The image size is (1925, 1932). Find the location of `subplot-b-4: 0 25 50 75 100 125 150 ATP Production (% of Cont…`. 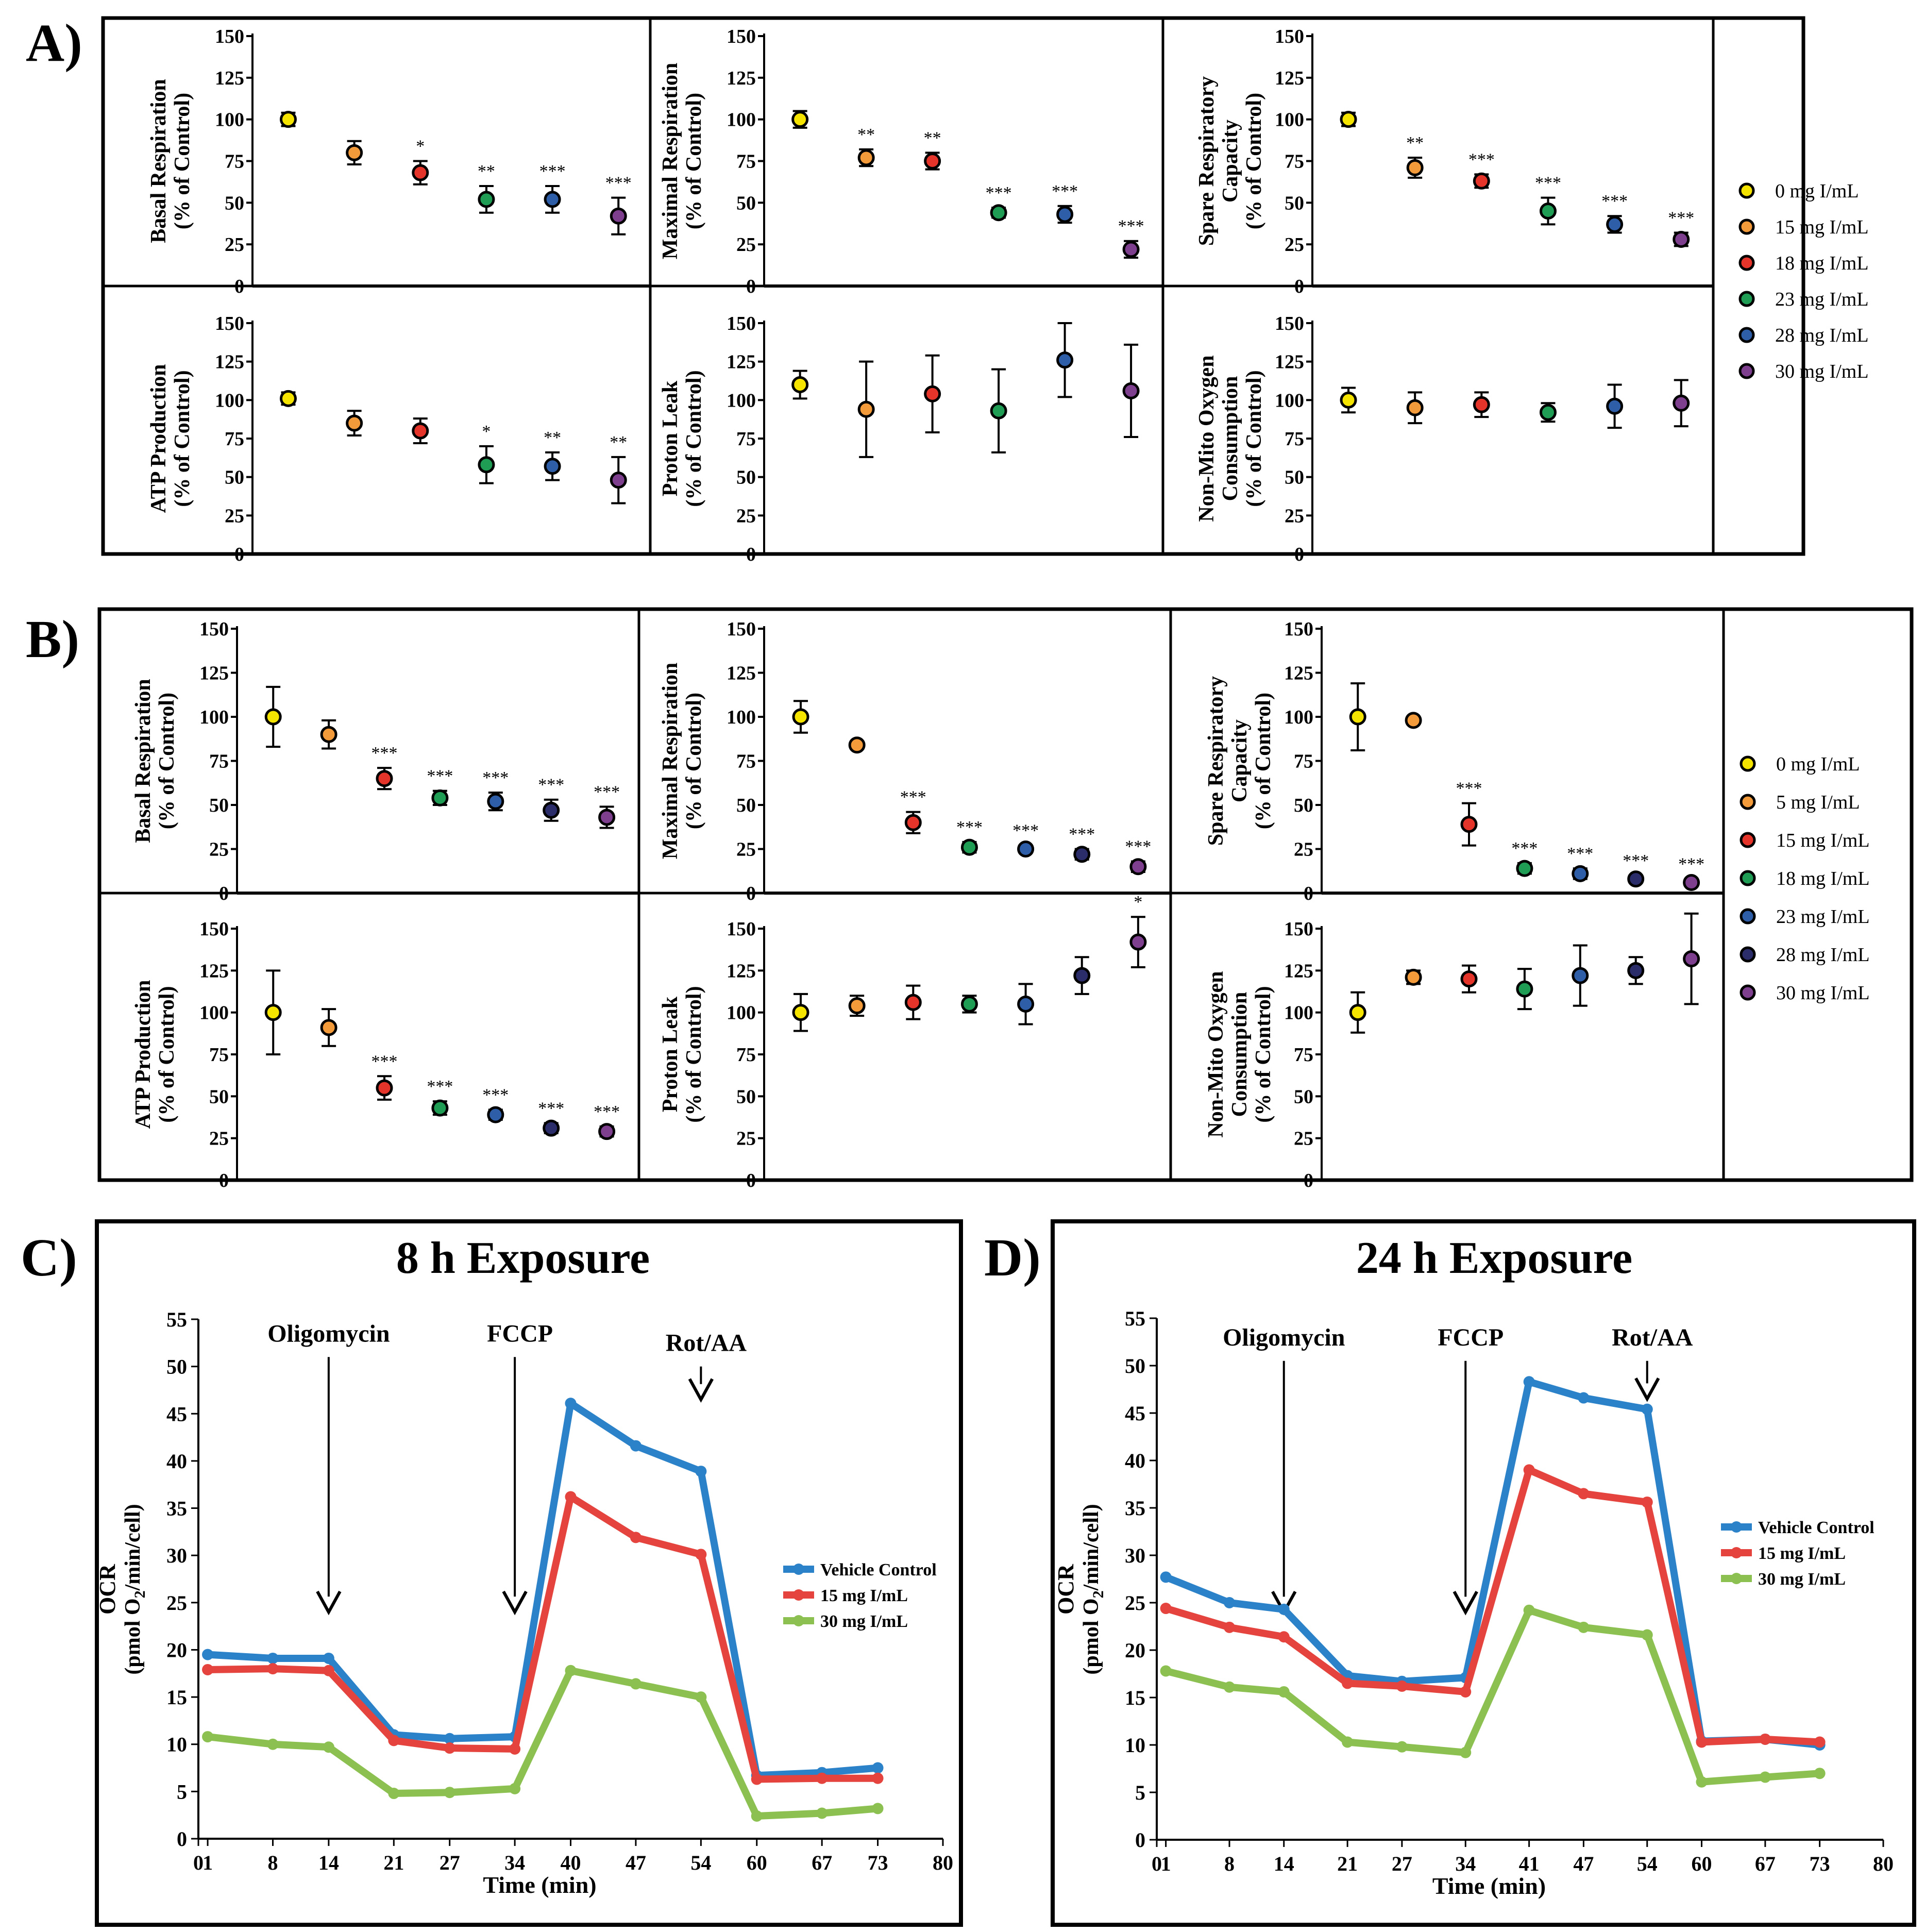

subplot-b-4: 0 25 50 75 100 125 150 ATP Production (% of Cont… is located at coordinates (385, 1054).